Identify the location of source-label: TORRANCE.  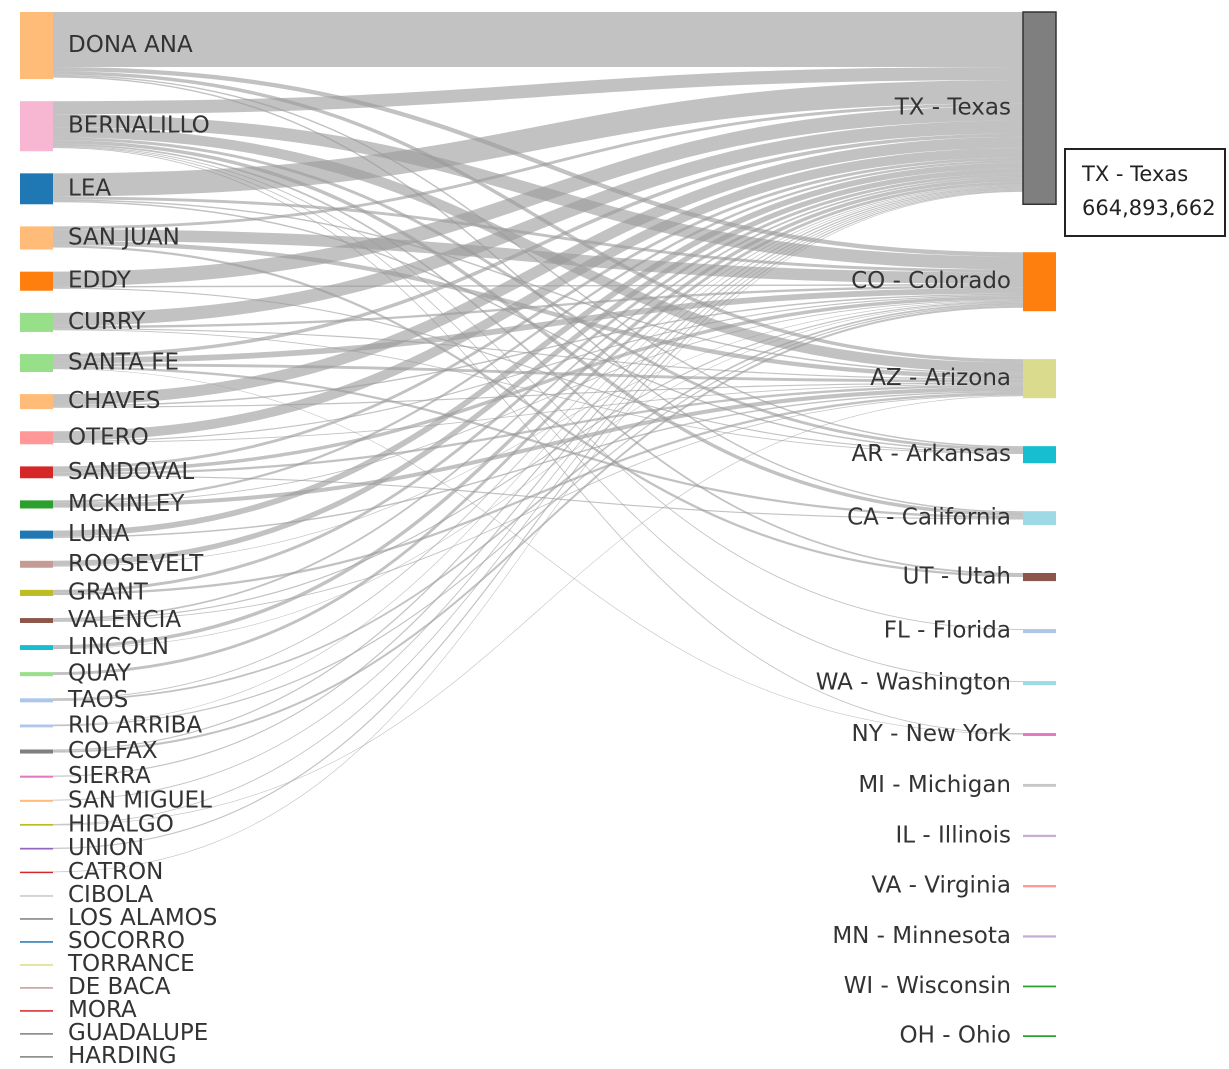
(131, 964).